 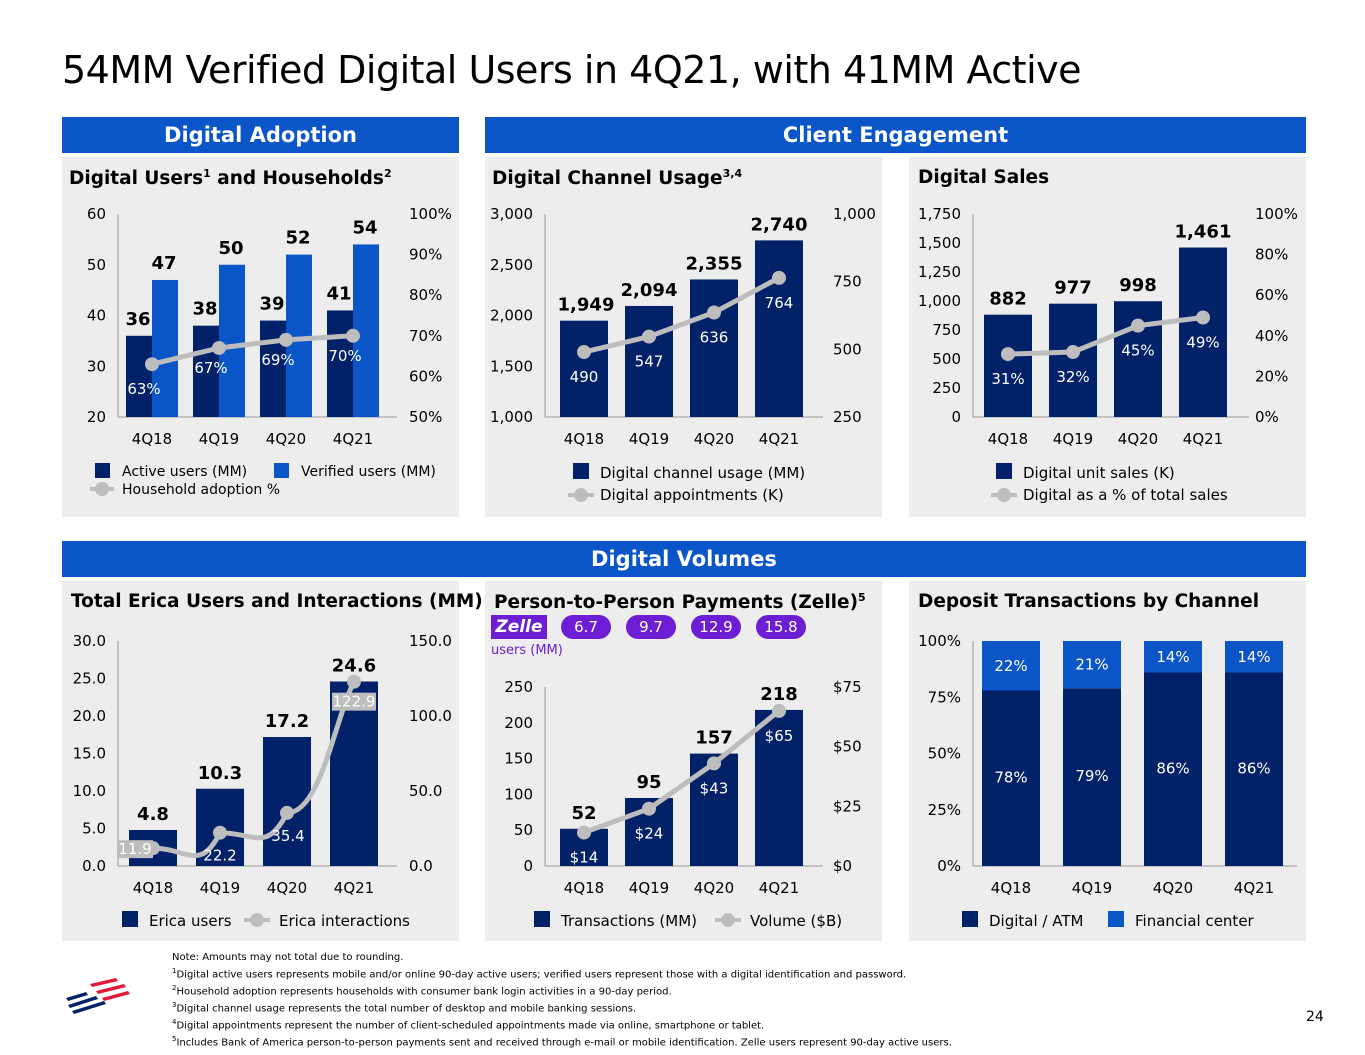 I want to click on bar-value-label: 10.3, so click(x=220, y=773).